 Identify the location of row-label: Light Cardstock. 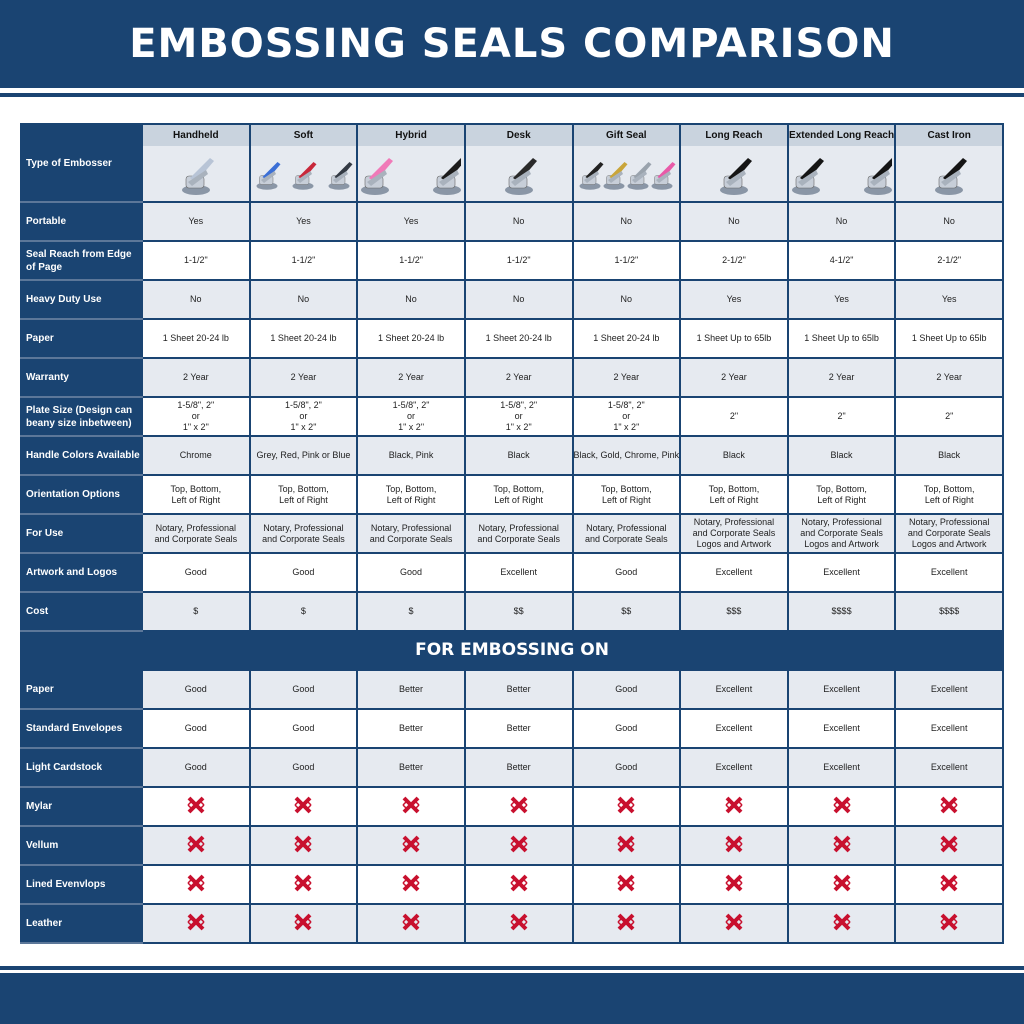
(81, 767).